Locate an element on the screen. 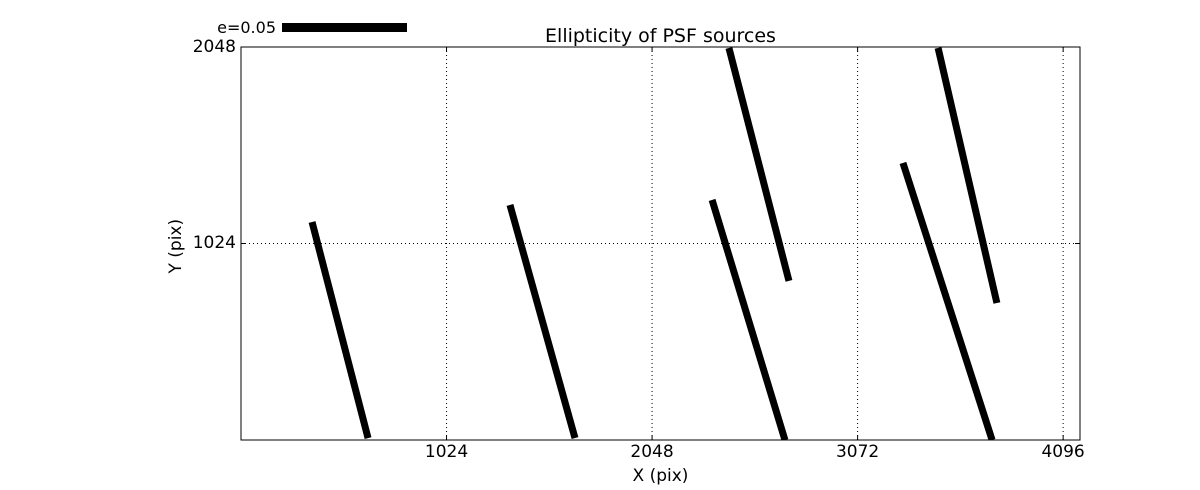 The height and width of the screenshot is (490, 1200). x-tick-label: 1024 is located at coordinates (446, 452).